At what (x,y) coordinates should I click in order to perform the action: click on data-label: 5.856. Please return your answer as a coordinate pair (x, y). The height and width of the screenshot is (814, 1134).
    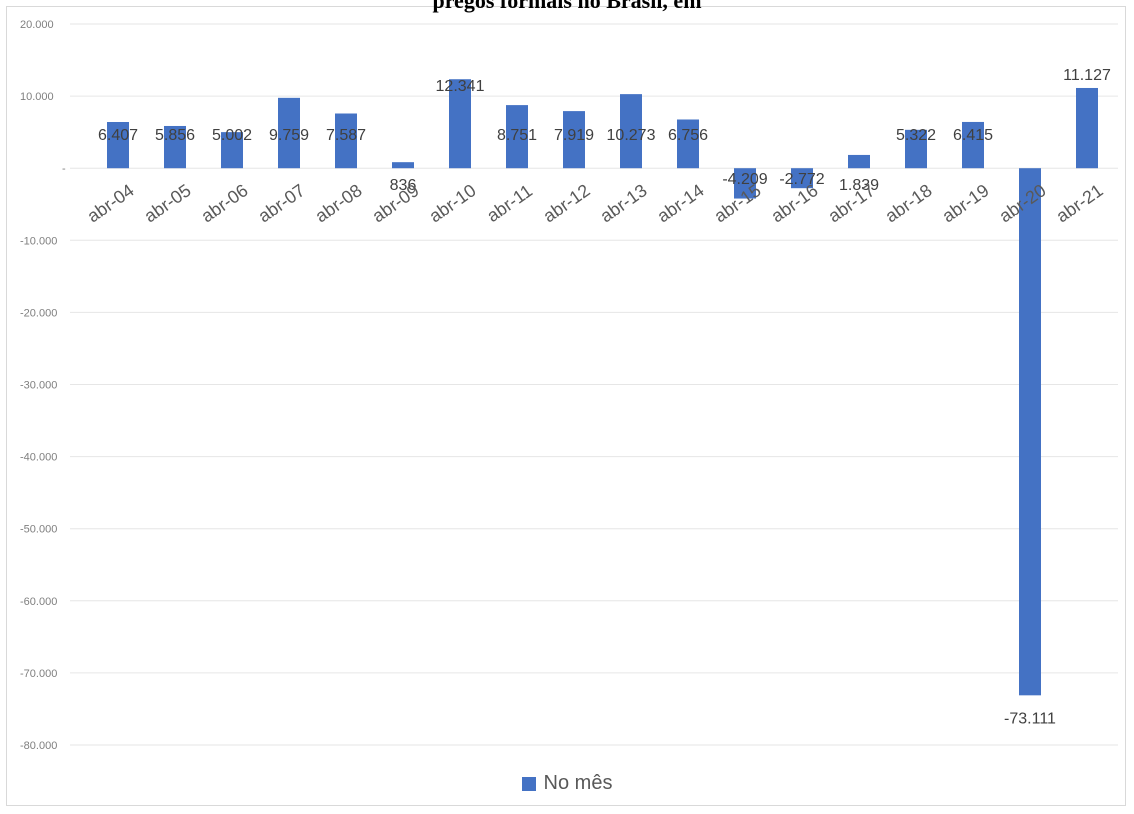
    Looking at the image, I should click on (175, 135).